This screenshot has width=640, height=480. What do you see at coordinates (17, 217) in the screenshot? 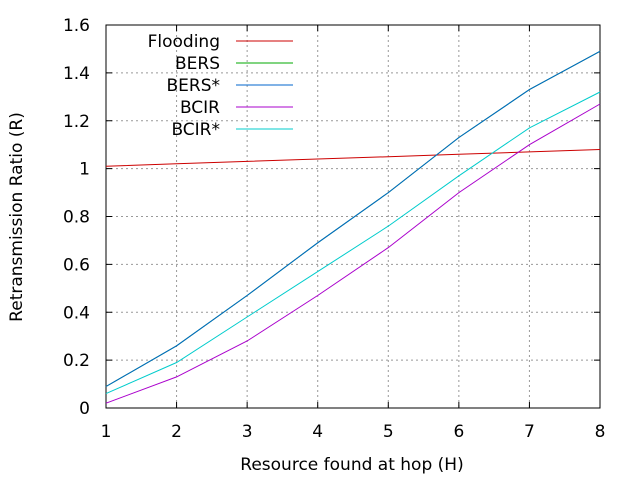
I see `y-axis-title: Retransmission Ratio (R)` at bounding box center [17, 217].